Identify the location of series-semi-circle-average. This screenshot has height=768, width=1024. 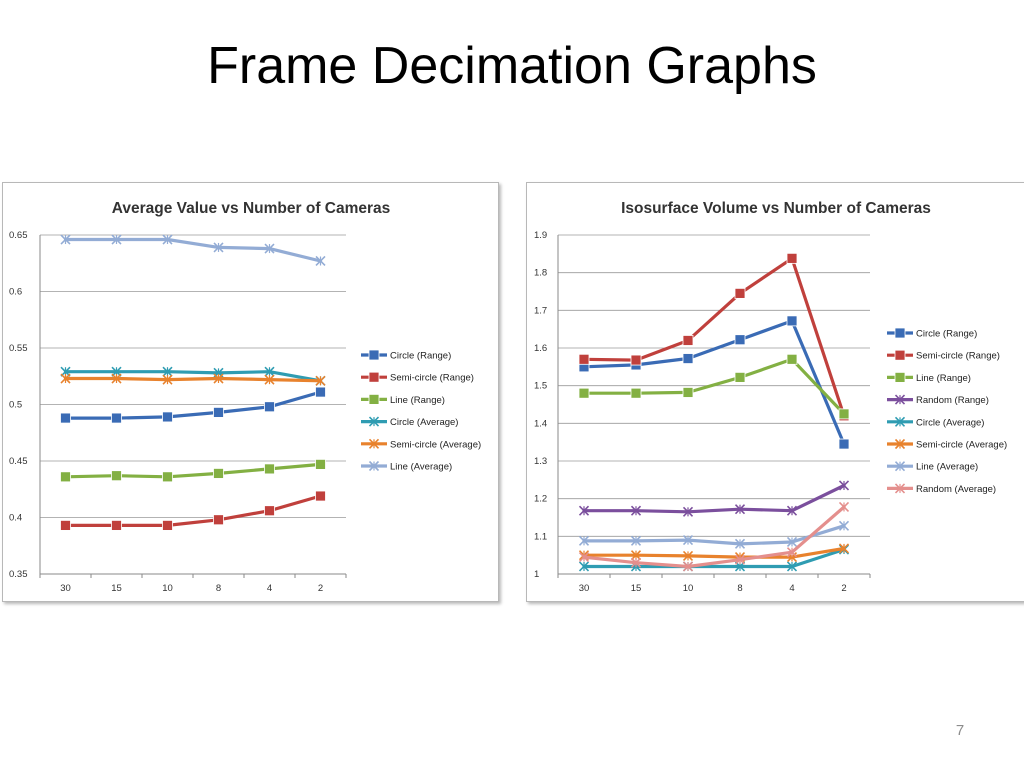
(714, 553).